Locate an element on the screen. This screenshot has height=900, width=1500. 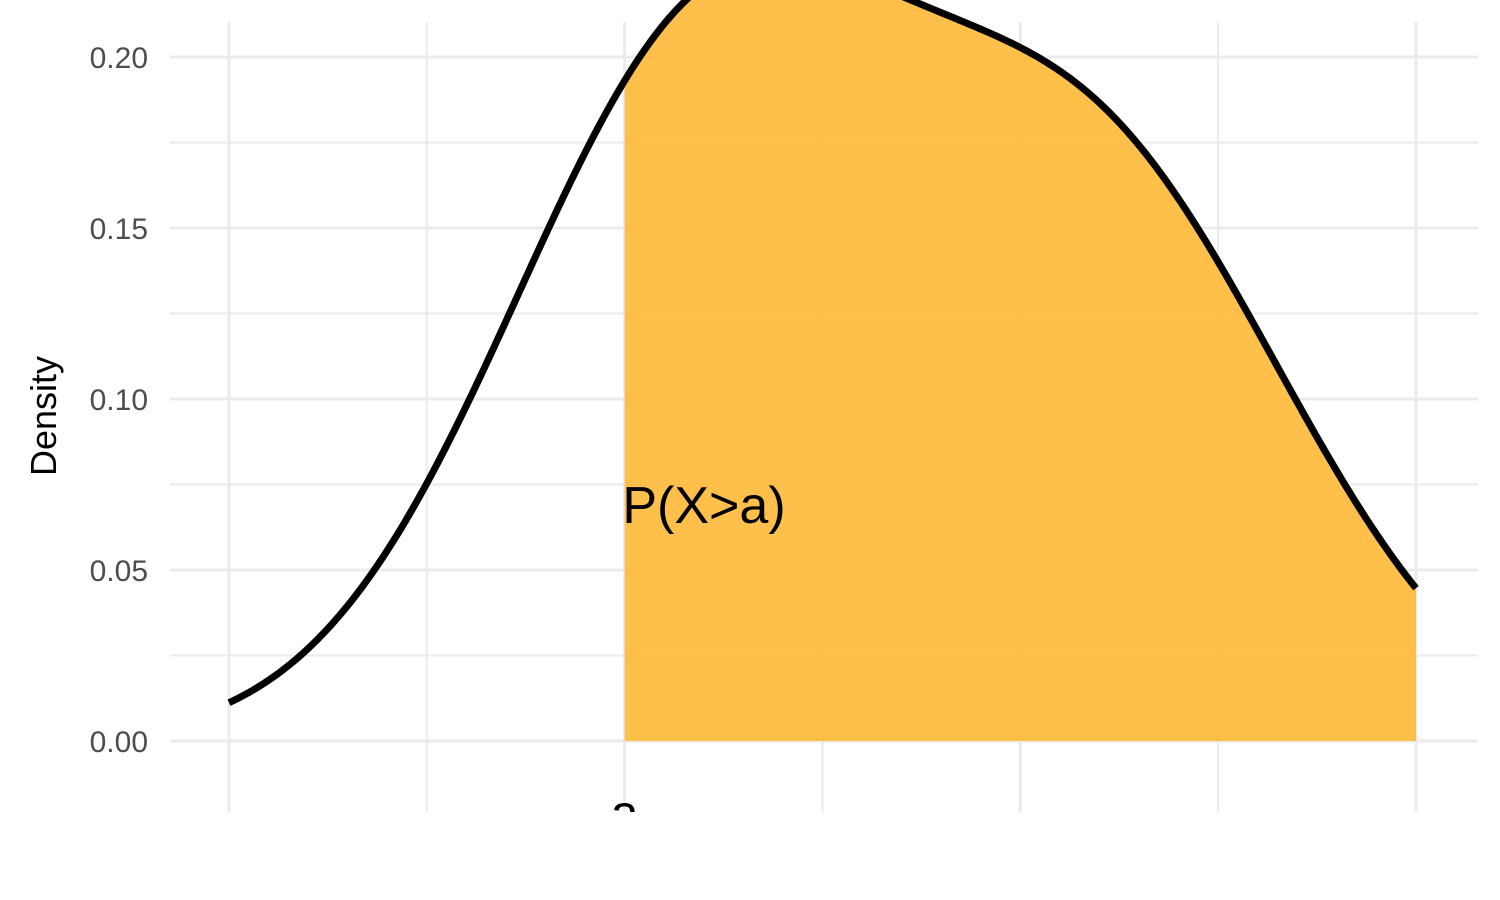
y-tick-label: 0.10 is located at coordinates (119, 400).